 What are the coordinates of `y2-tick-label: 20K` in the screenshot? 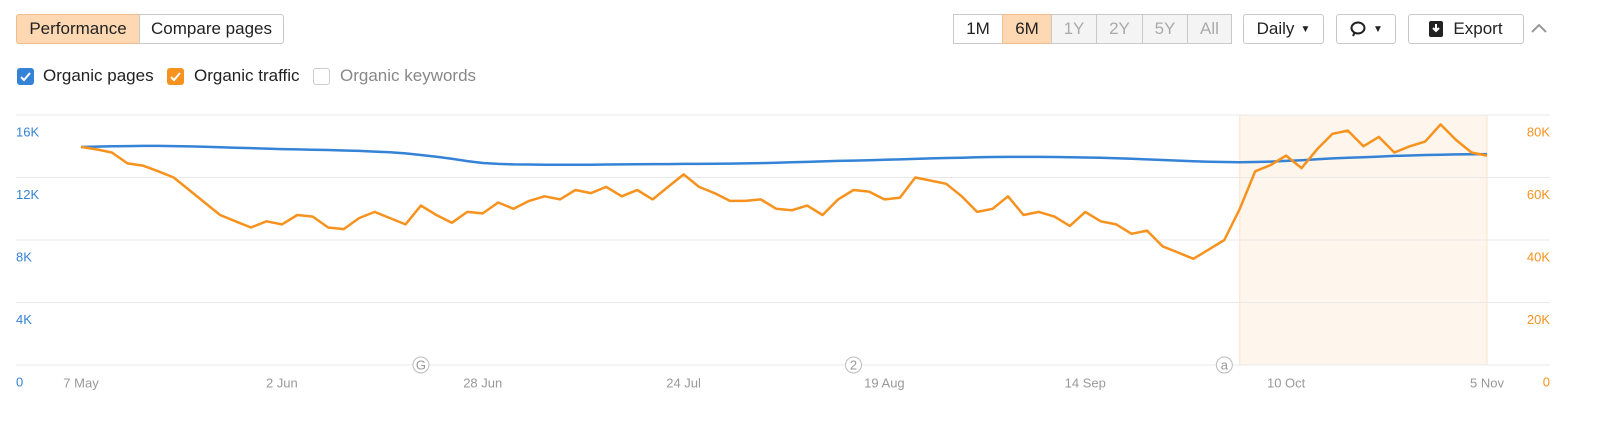 It's located at (1538, 319).